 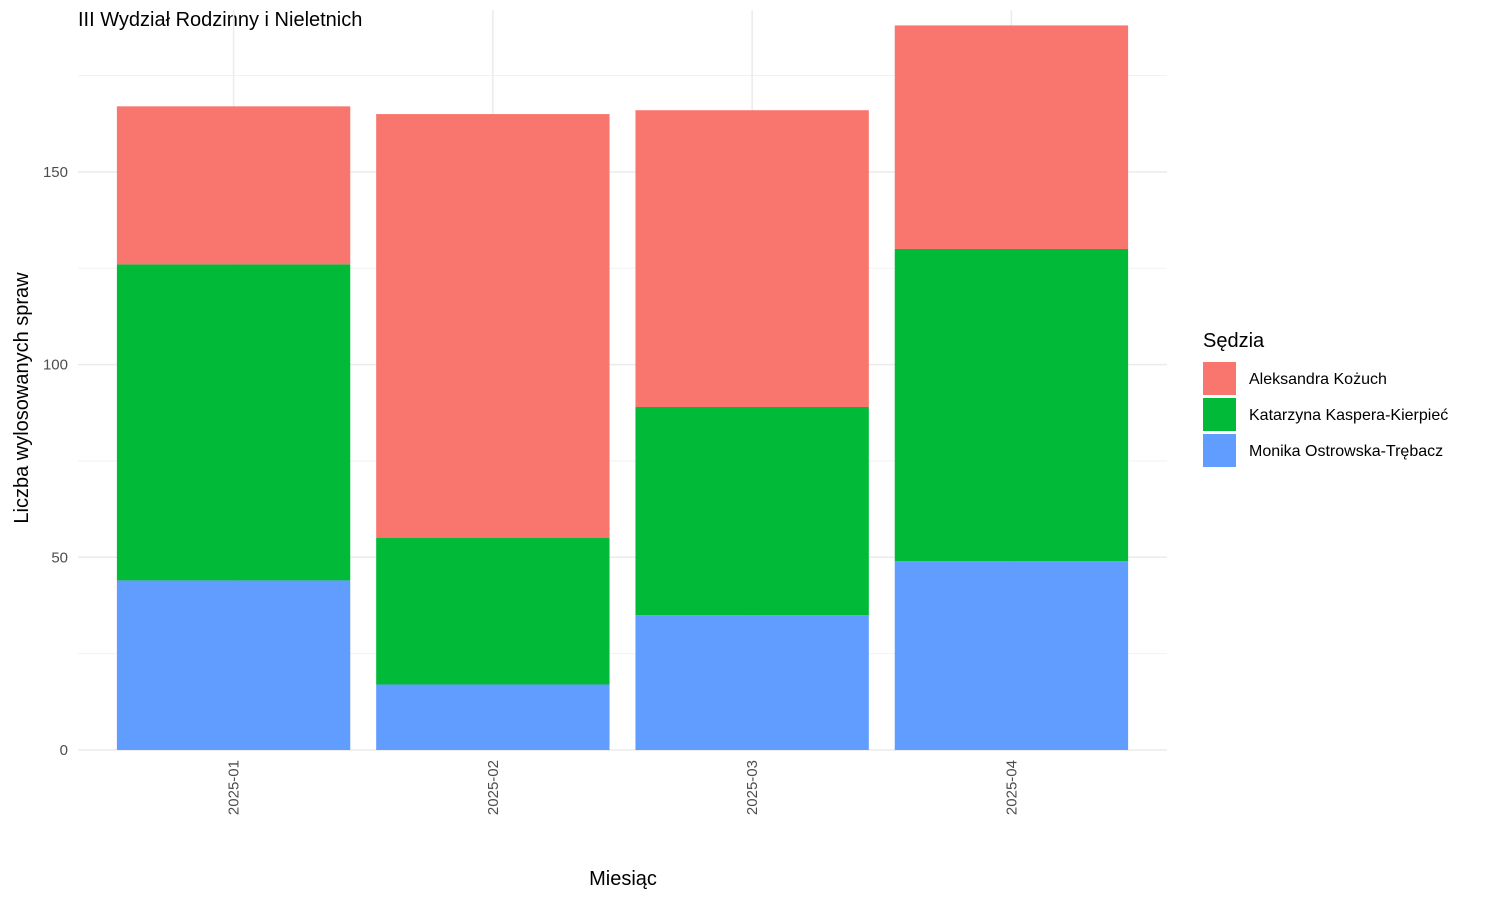 What do you see at coordinates (1011, 787) in the screenshot?
I see `x-tick-label: 2025-04` at bounding box center [1011, 787].